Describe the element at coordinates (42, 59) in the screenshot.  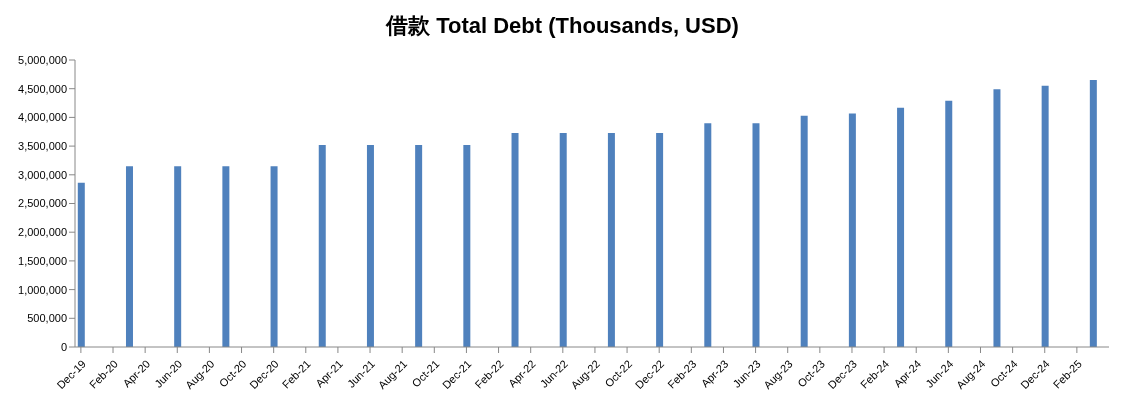
I see `y-tick-label: 5,000,000` at that location.